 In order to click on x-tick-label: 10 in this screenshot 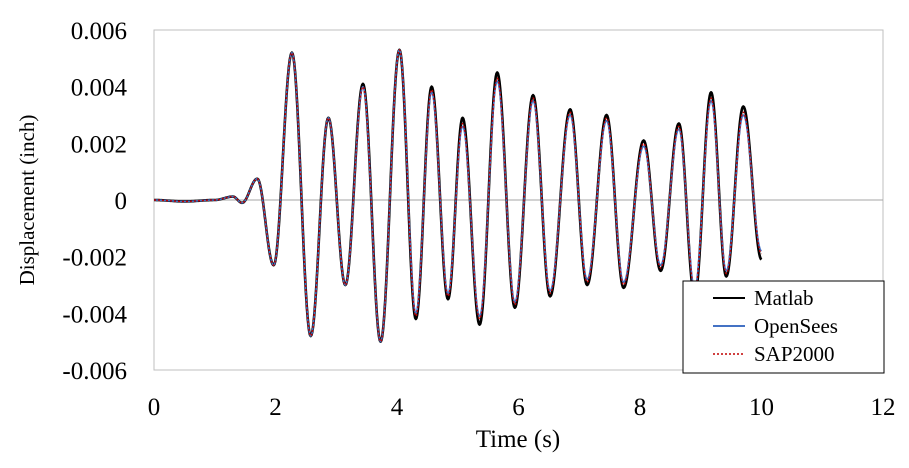, I will do `click(761, 407)`.